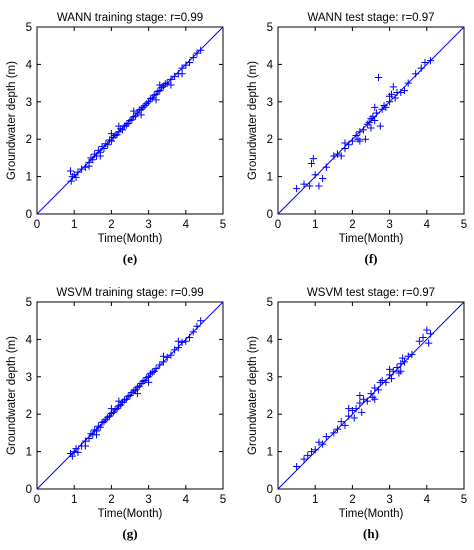  I want to click on x-tick-label: 1, so click(315, 225).